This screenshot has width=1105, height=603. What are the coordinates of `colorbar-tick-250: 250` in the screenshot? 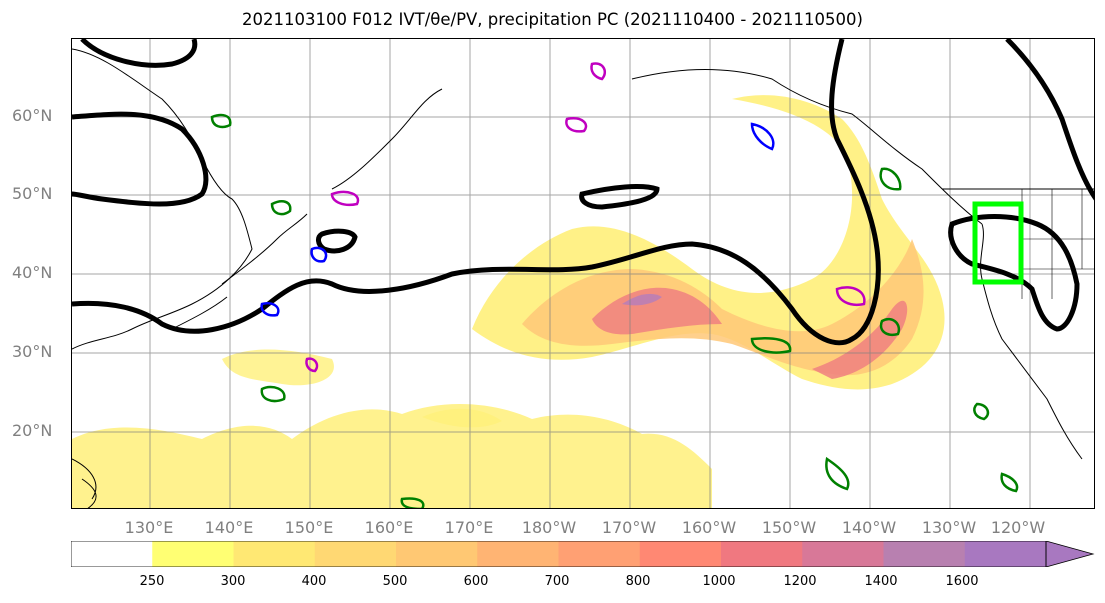 It's located at (152, 581).